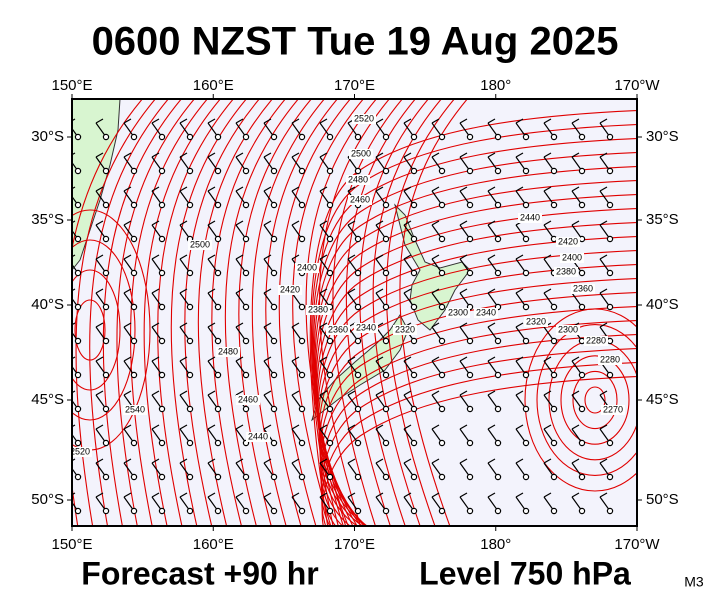 This screenshot has width=711, height=600. I want to click on lon-label: 170°W, so click(637, 544).